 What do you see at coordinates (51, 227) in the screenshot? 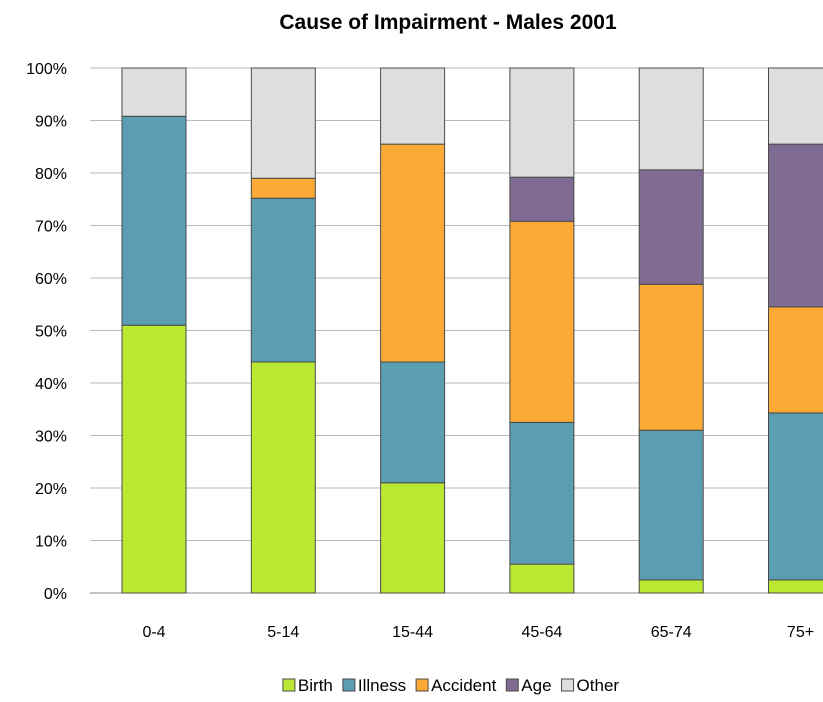
I see `y-tick-label: 70%` at bounding box center [51, 227].